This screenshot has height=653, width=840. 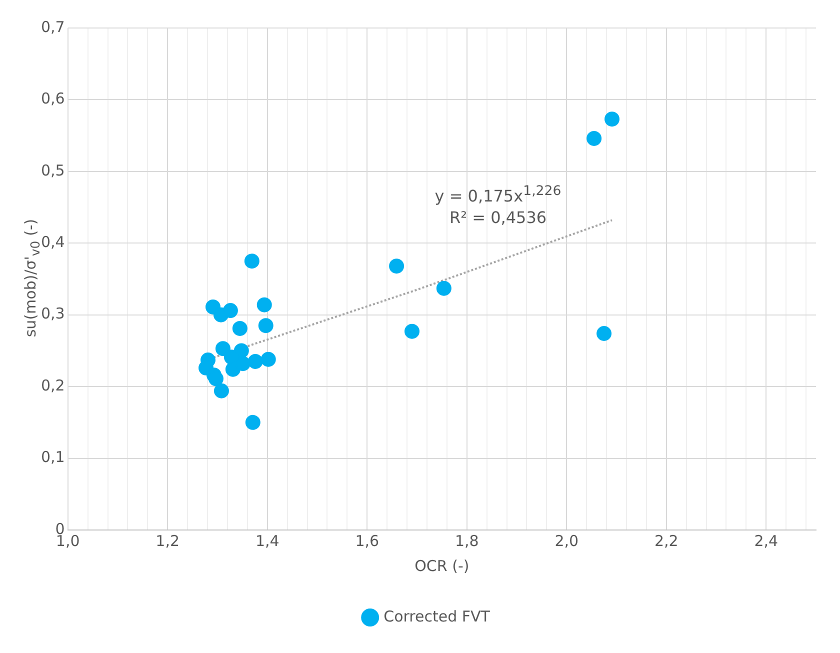 What do you see at coordinates (52, 457) in the screenshot?
I see `y-tick-label: 0,1` at bounding box center [52, 457].